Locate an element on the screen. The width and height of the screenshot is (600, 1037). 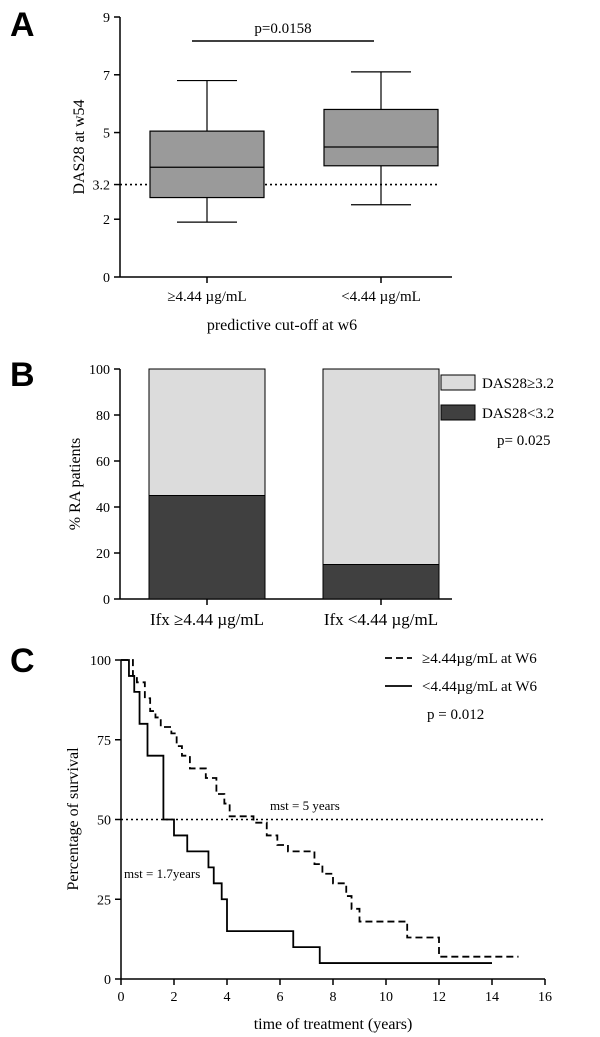
panel-a-p-value: p=0.0158 is located at coordinates (282, 29).